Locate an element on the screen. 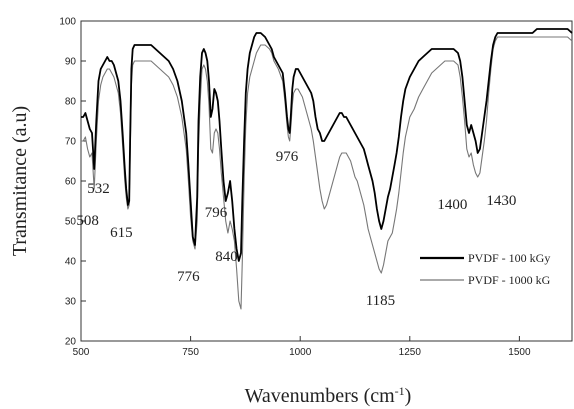 The width and height of the screenshot is (574, 409). y-tick-label: 20 is located at coordinates (71, 342).